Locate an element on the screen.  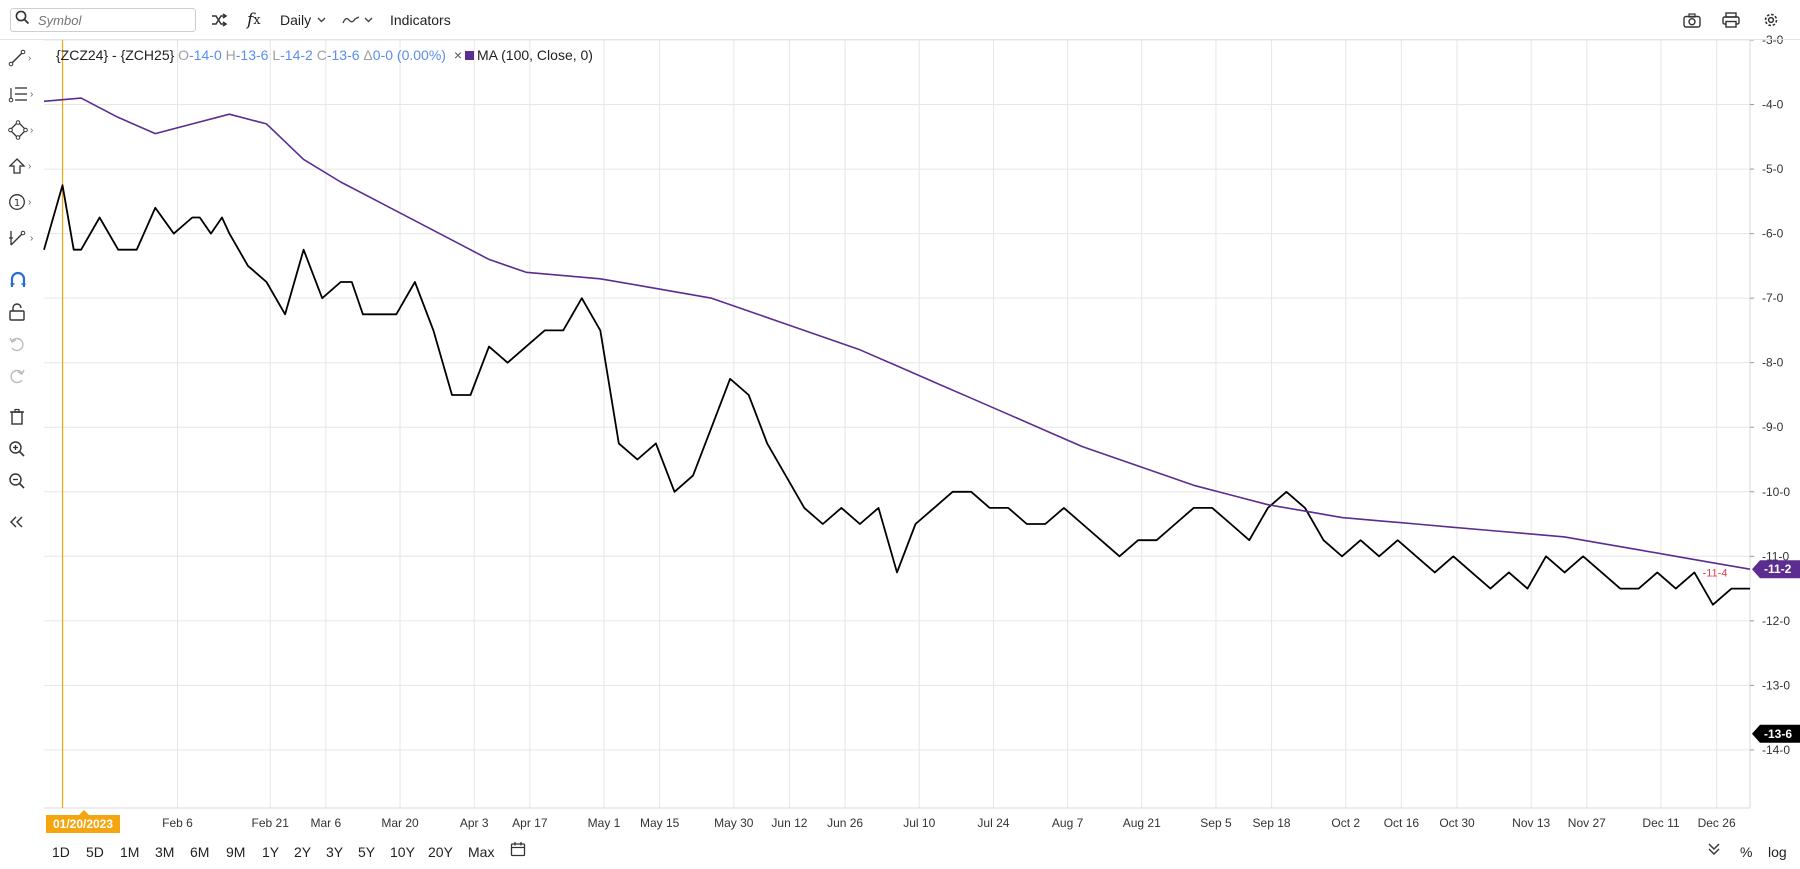
print-icon is located at coordinates (1731, 20).